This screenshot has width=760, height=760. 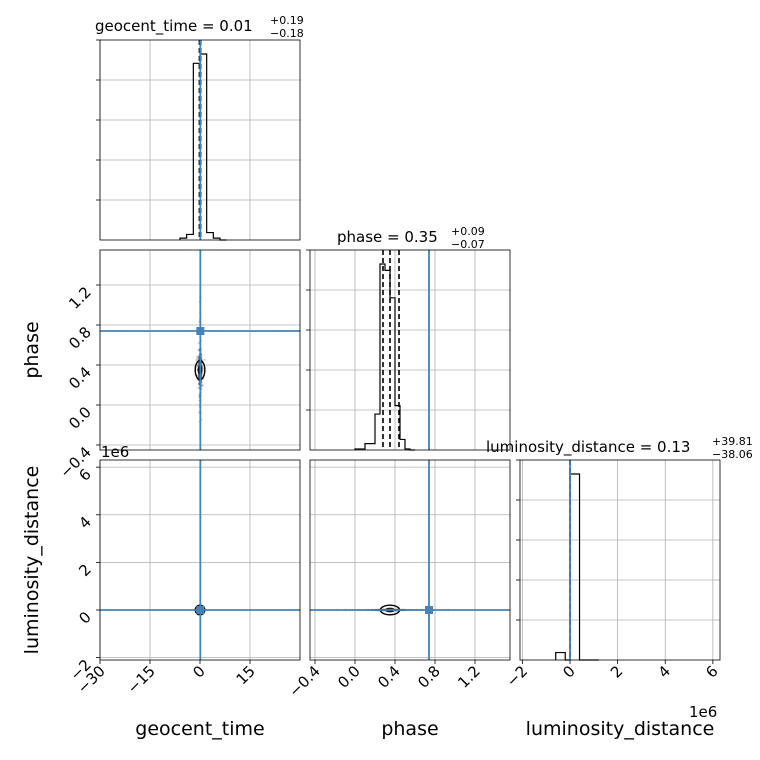 What do you see at coordinates (174, 26) in the screenshot?
I see `title-geocent-time: geocent_time = 0.01` at bounding box center [174, 26].